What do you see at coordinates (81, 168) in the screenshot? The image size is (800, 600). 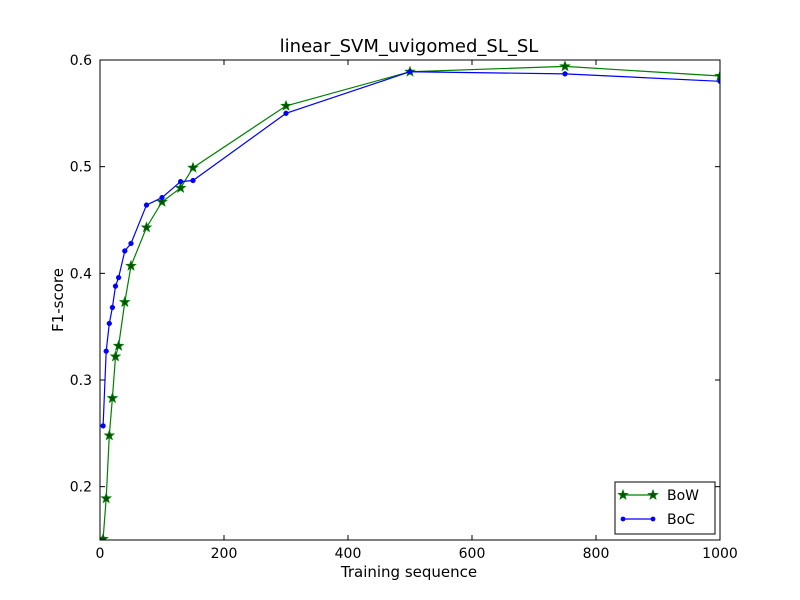 I see `y-tick-label: 0.5` at bounding box center [81, 168].